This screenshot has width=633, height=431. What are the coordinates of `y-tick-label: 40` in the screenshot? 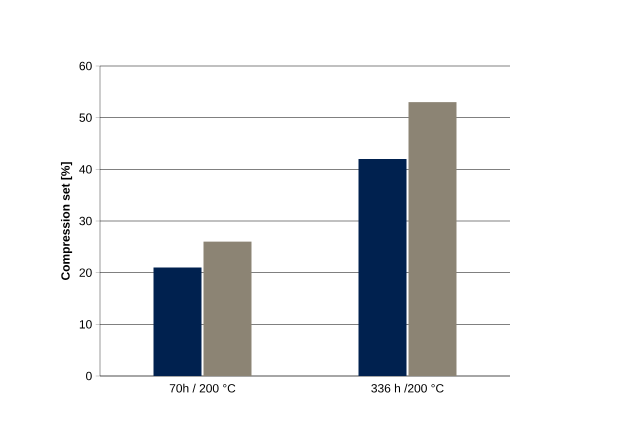 It's located at (85, 169).